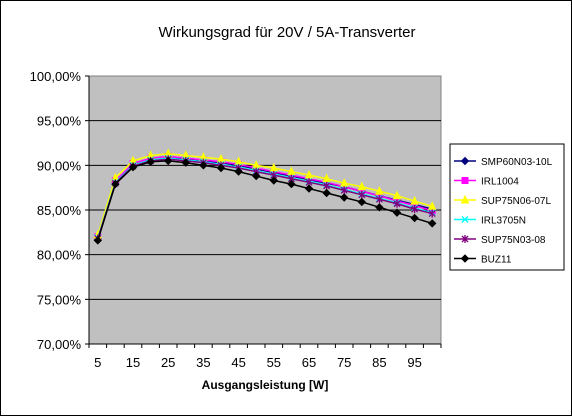 The width and height of the screenshot is (572, 417). I want to click on x-tick-label: 15, so click(133, 362).